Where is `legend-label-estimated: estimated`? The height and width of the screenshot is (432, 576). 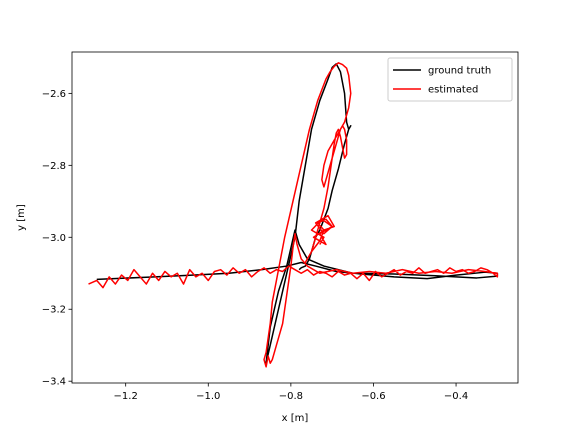 legend-label-estimated: estimated is located at coordinates (453, 90).